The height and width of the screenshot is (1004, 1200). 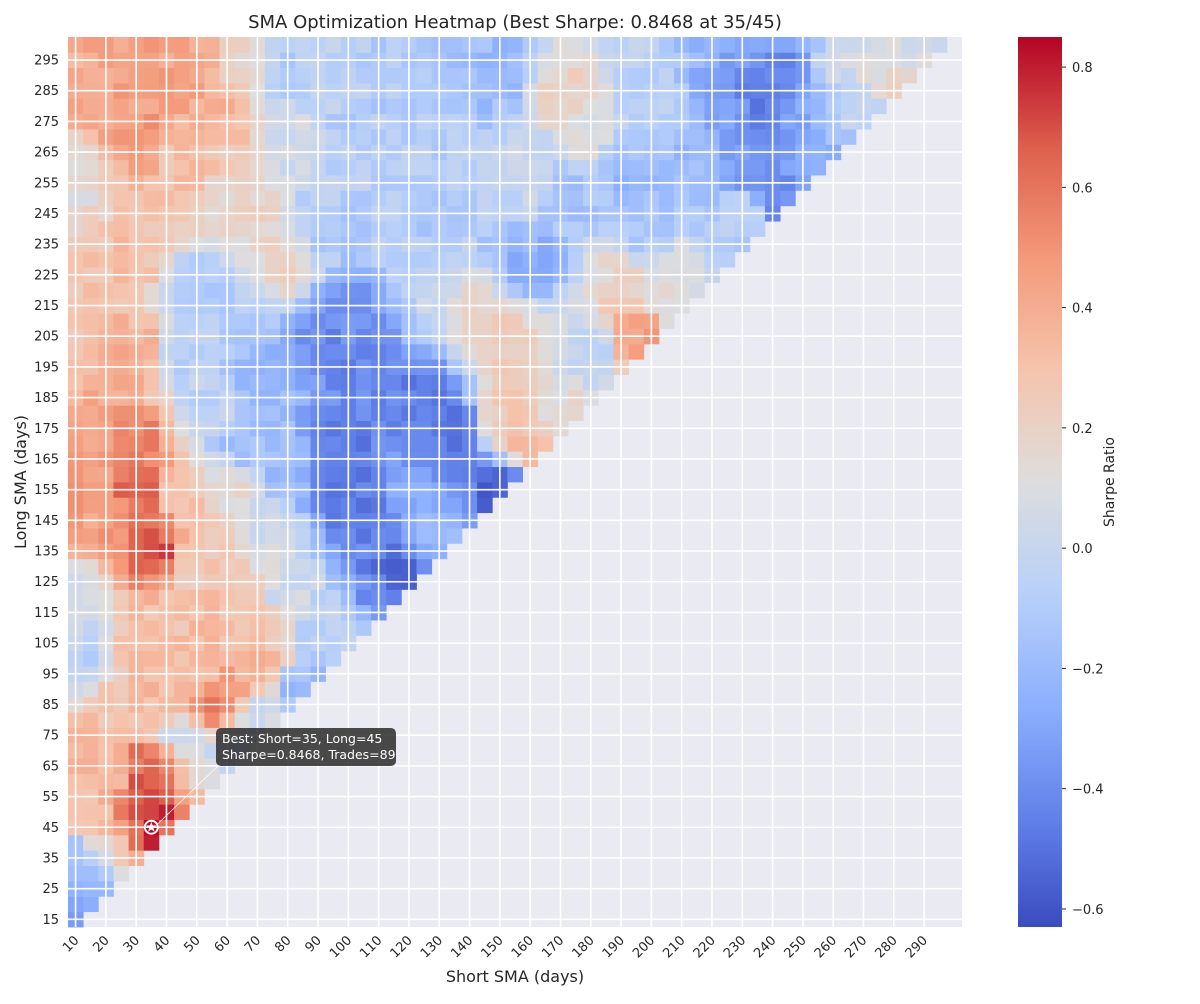 What do you see at coordinates (50, 889) in the screenshot?
I see `y-tick-label: 25` at bounding box center [50, 889].